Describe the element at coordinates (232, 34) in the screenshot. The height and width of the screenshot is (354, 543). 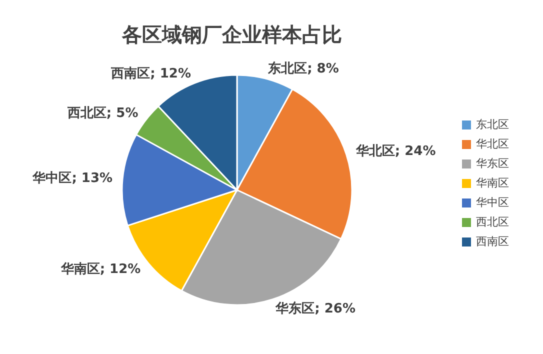
I see `title: 各区域钢厂企业样本占比` at that location.